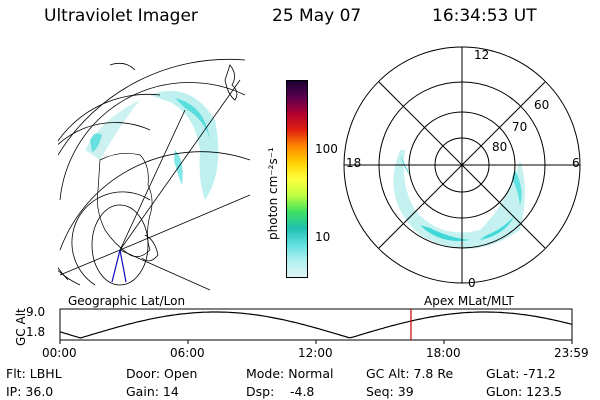  I want to click on status-mode: Mode: Normal, so click(290, 373).